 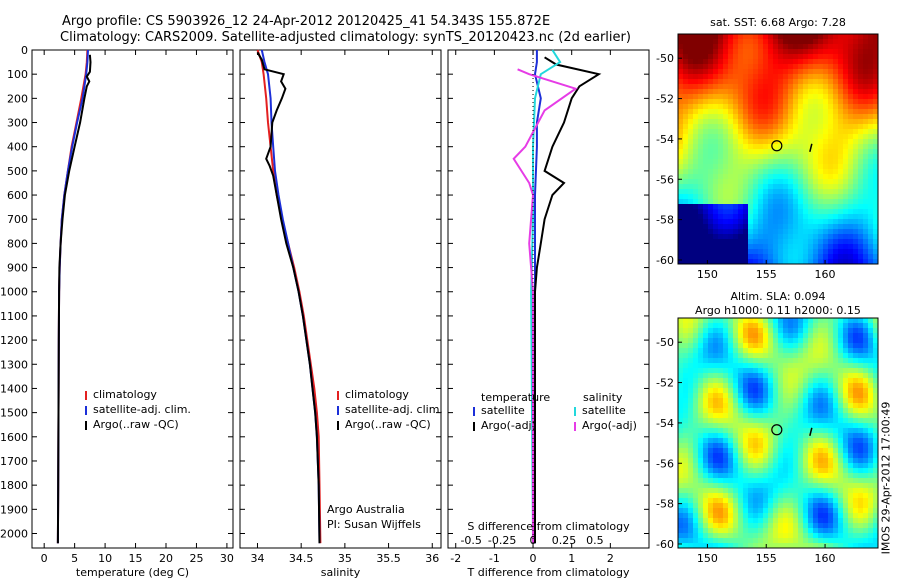 What do you see at coordinates (345, 558) in the screenshot?
I see `x-tick-label: 35` at bounding box center [345, 558].